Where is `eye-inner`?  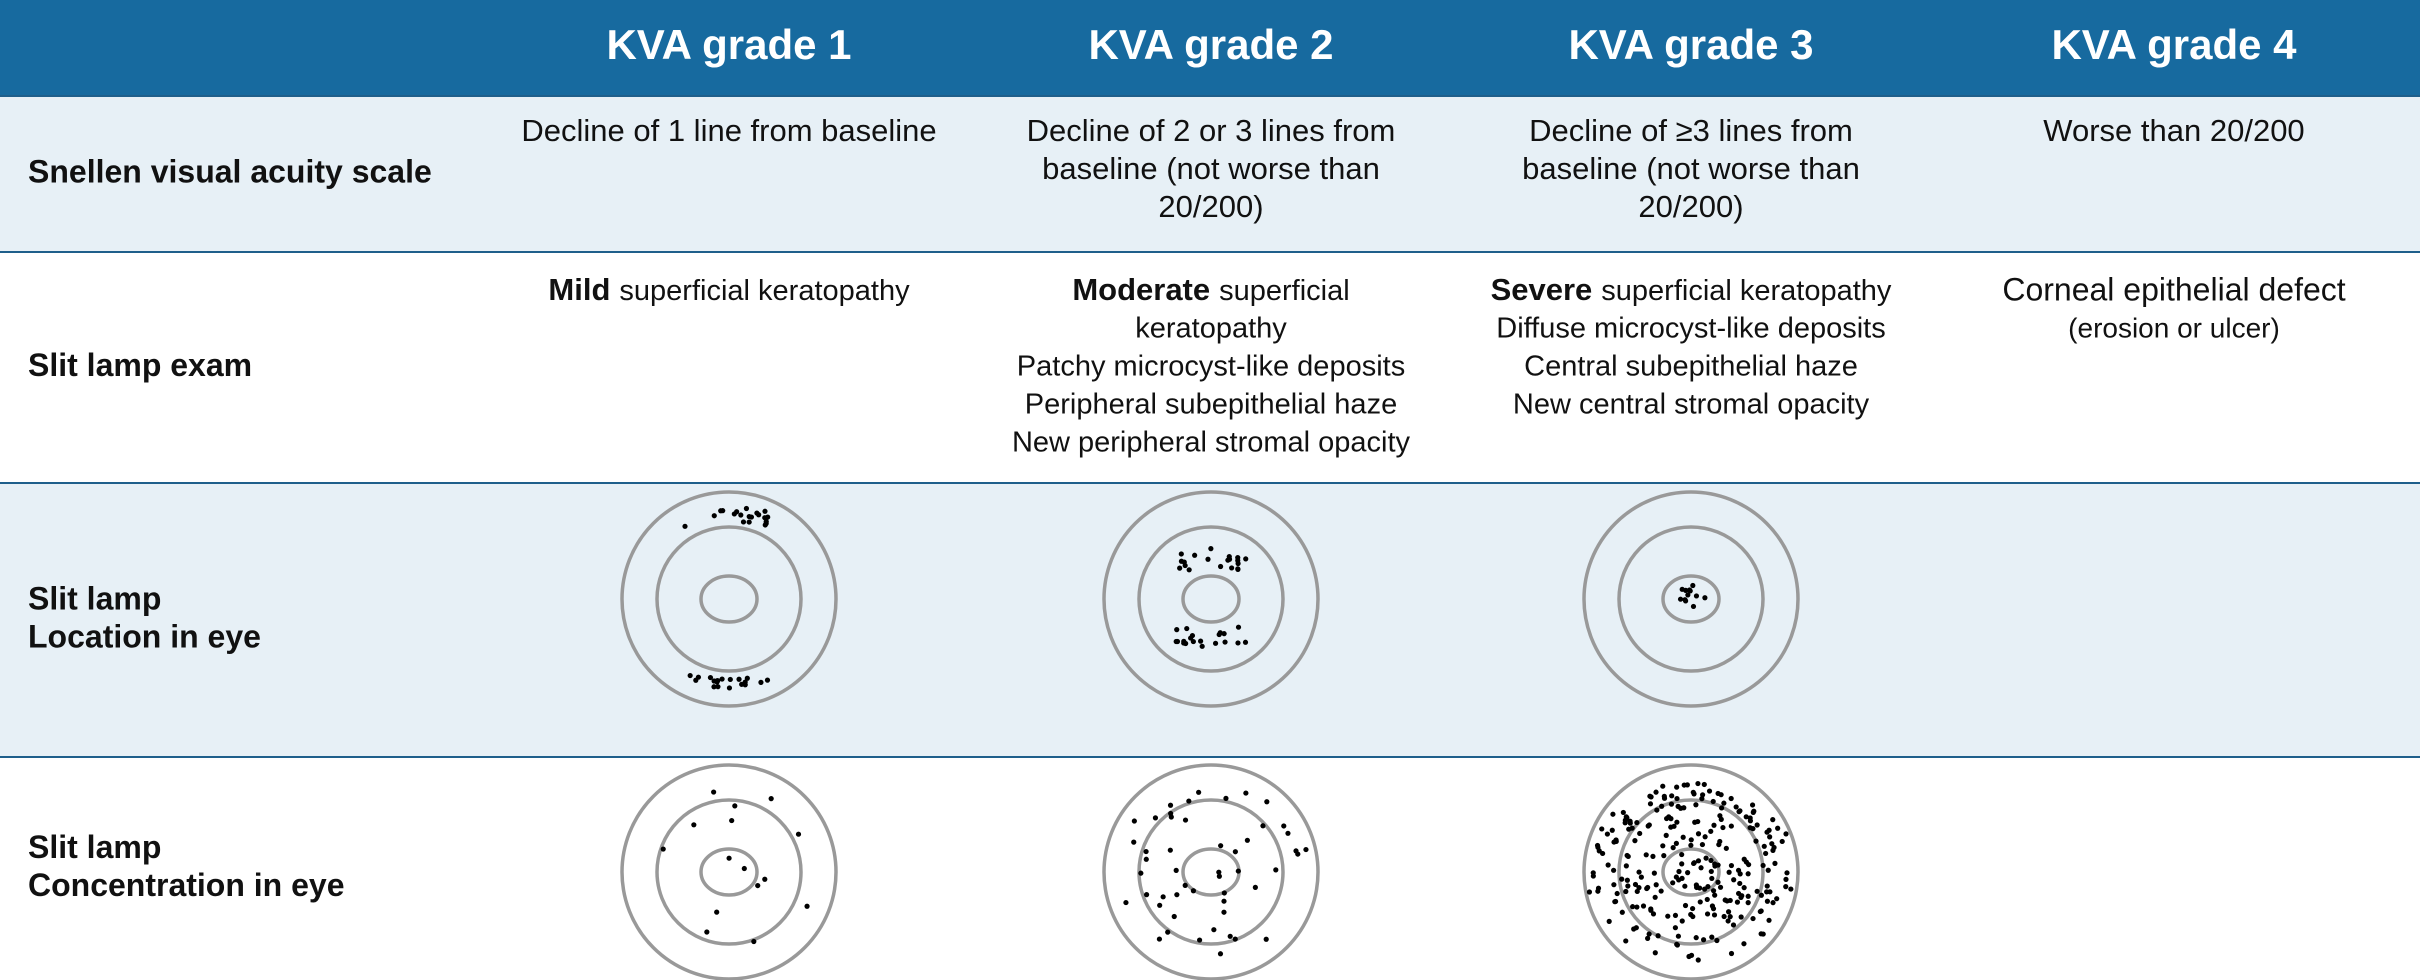
eye-inner is located at coordinates (1211, 872).